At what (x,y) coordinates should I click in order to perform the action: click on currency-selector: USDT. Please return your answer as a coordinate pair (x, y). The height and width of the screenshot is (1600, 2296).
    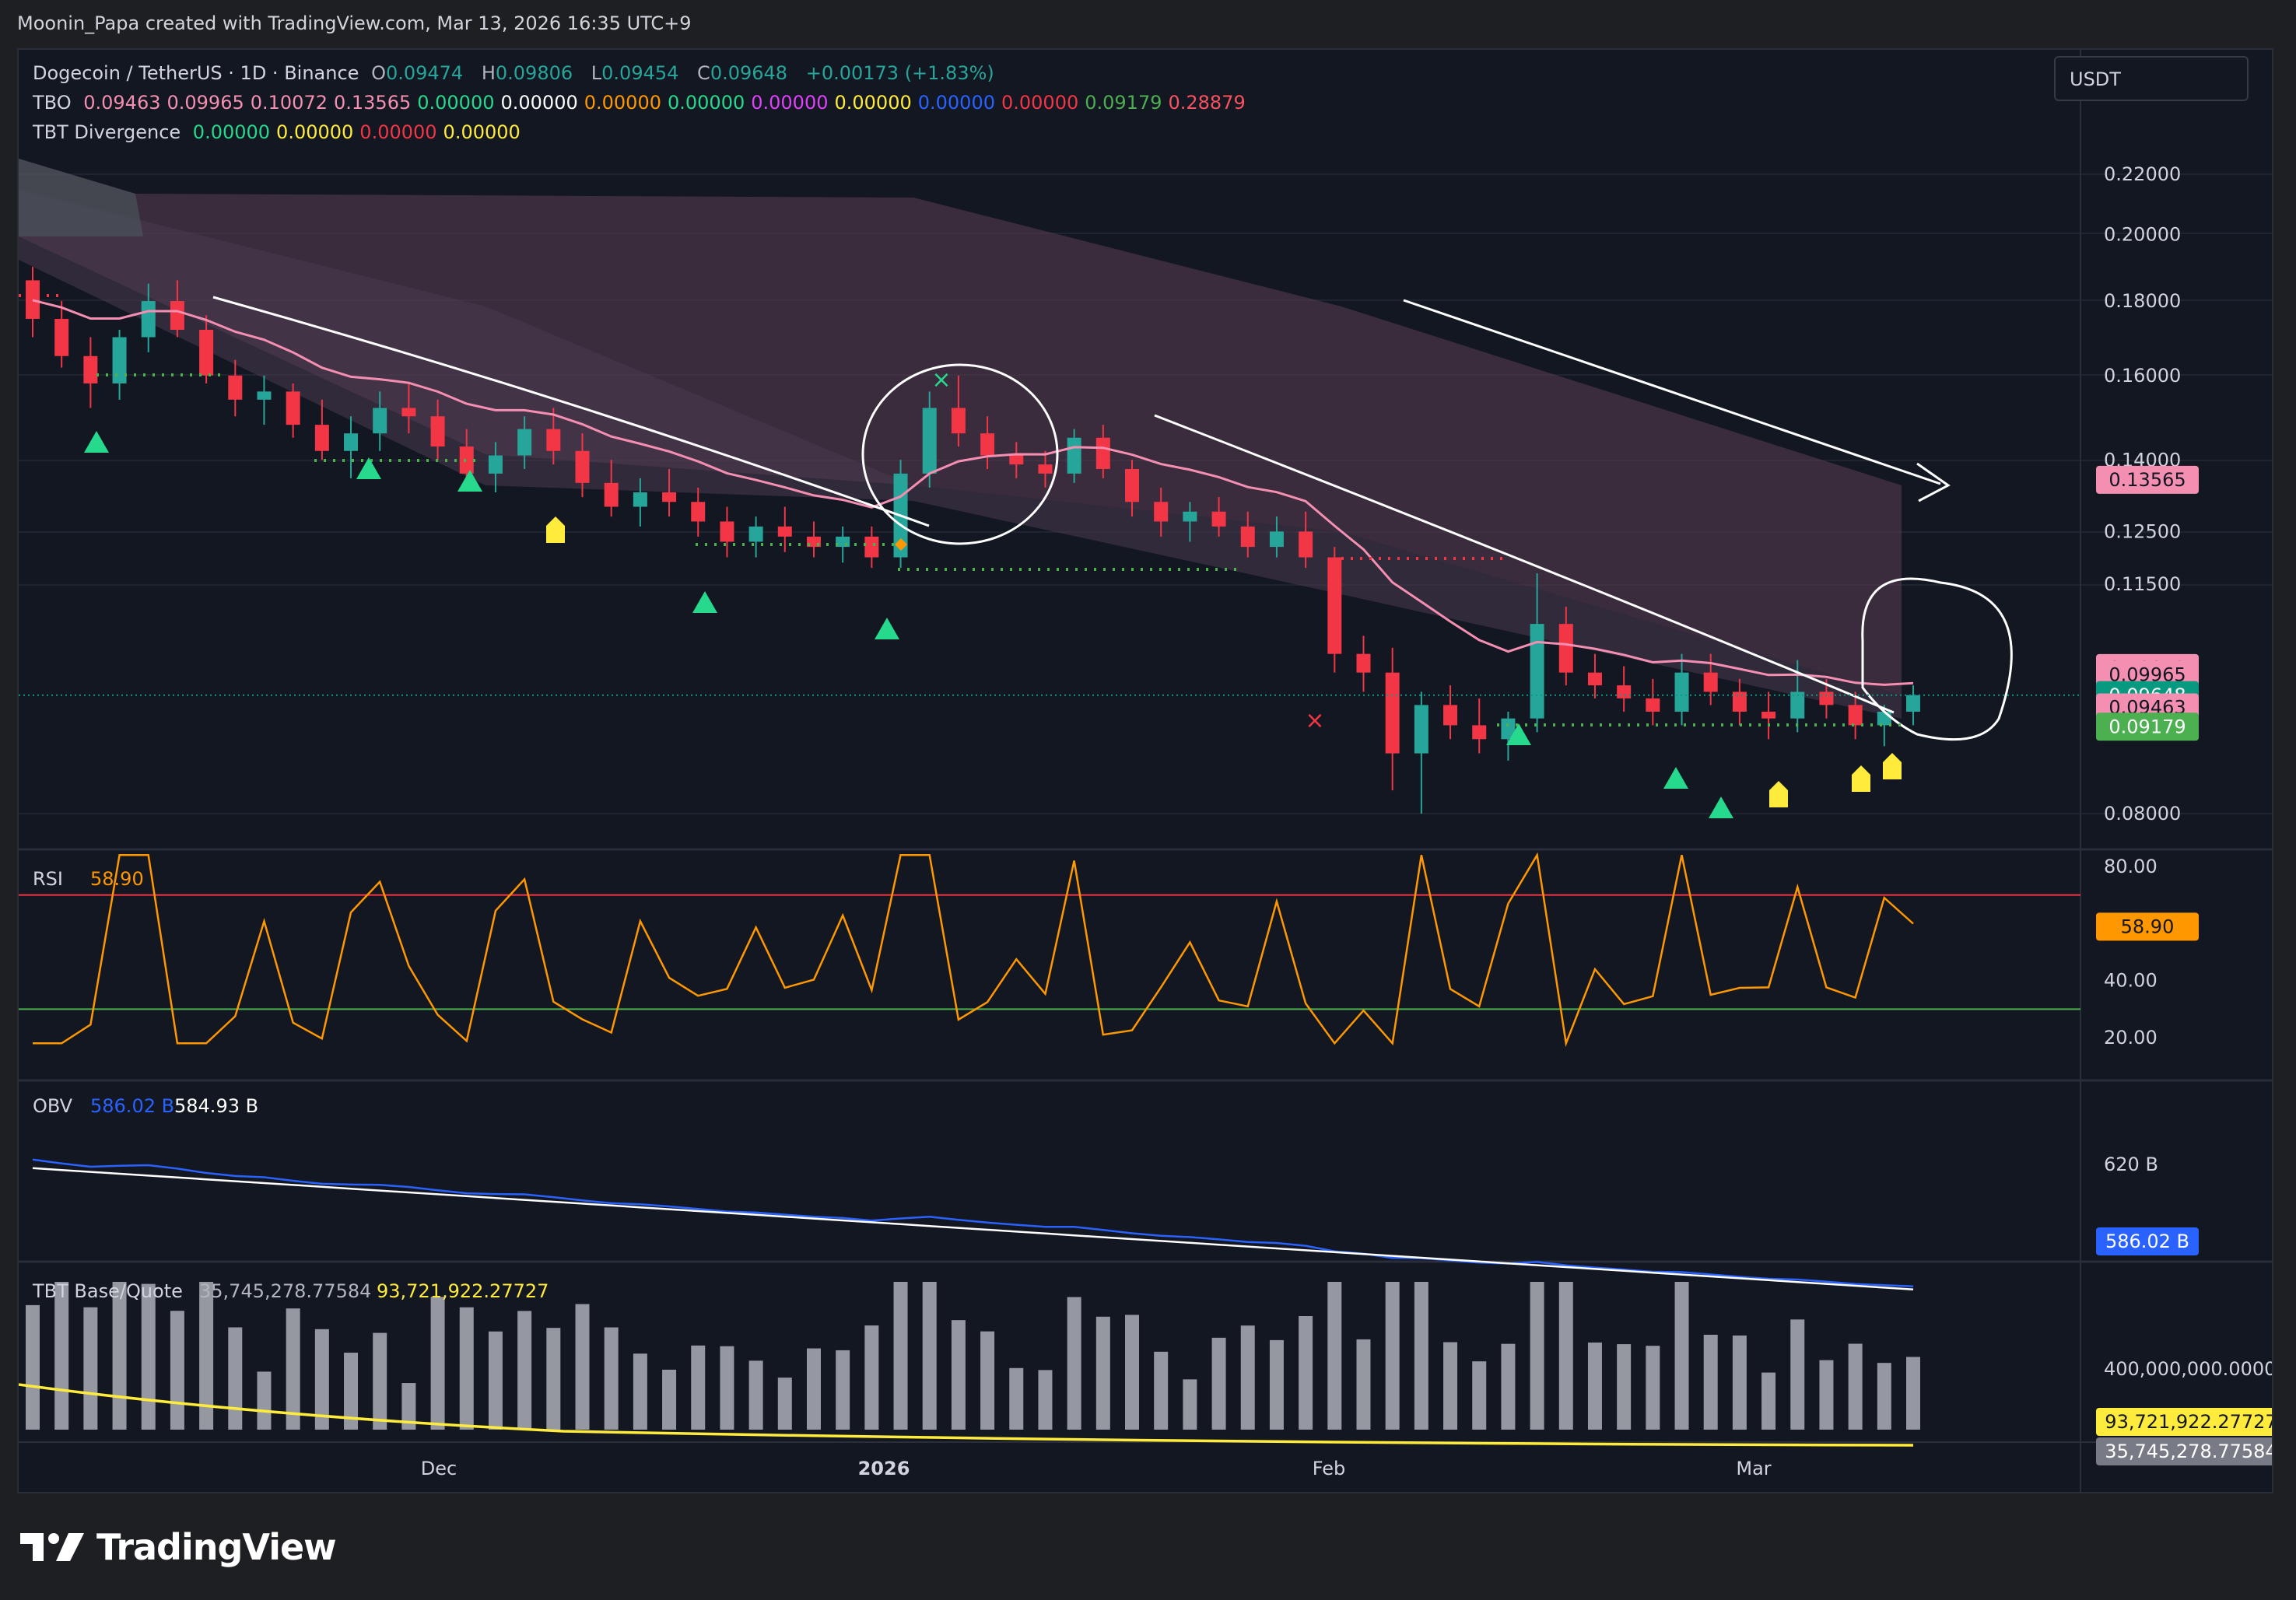
    Looking at the image, I should click on (2151, 78).